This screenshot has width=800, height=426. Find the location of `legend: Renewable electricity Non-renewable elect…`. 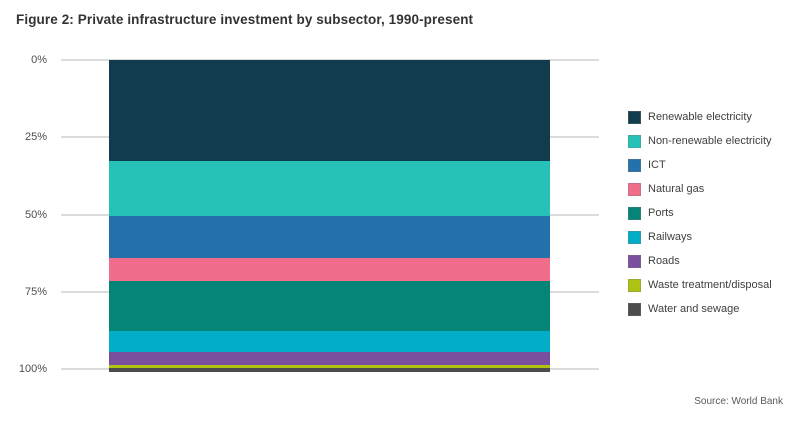

legend: Renewable electricity Non-renewable elect… is located at coordinates (700, 213).